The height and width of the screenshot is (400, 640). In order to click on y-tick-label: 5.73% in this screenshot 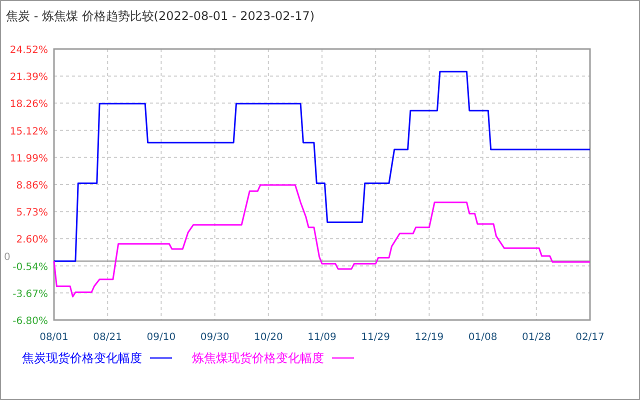, I will do `click(32, 213)`.